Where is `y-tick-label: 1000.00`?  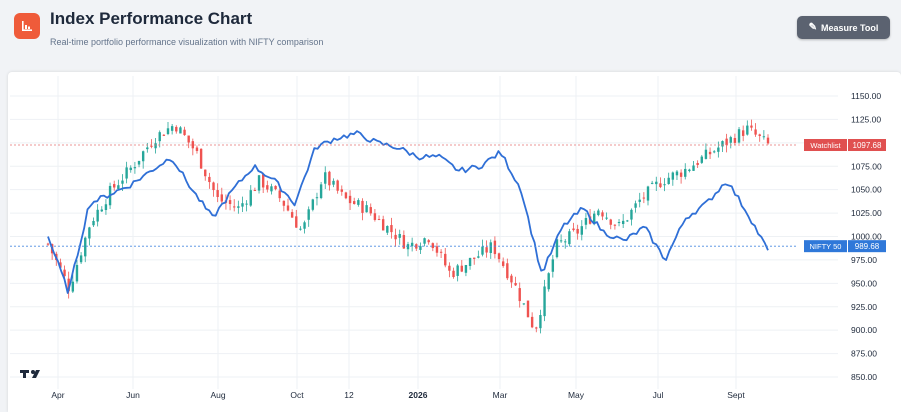
y-tick-label: 1000.00 is located at coordinates (866, 237).